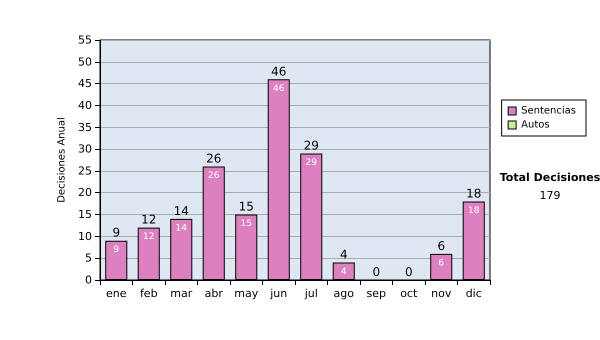 The height and width of the screenshot is (340, 600). I want to click on total-label: 9, so click(116, 233).